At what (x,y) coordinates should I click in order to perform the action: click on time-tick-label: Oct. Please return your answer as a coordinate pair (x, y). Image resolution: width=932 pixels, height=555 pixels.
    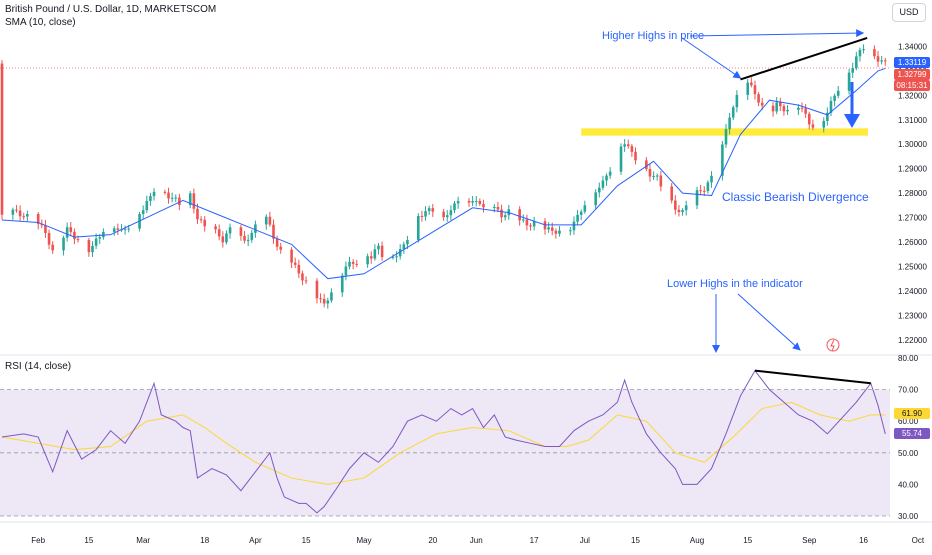
    Looking at the image, I should click on (918, 540).